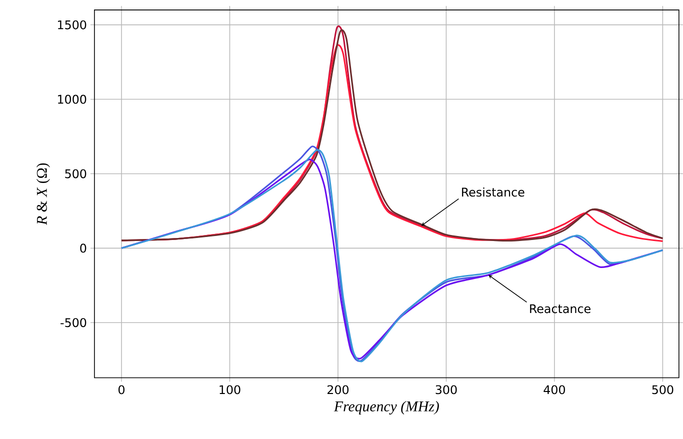  Describe the element at coordinates (554, 389) in the screenshot. I see `x-tick-label: 400` at that location.